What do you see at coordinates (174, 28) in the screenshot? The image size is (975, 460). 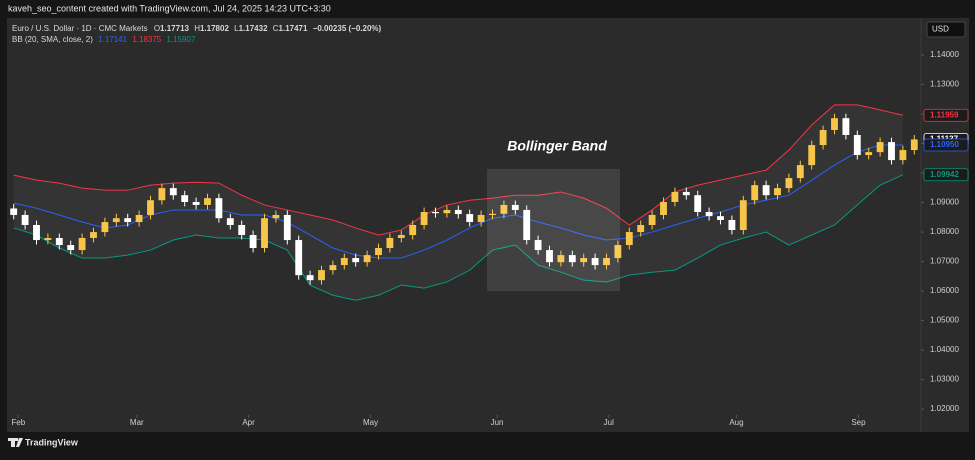 I see `ohlc-value: 1.17713` at bounding box center [174, 28].